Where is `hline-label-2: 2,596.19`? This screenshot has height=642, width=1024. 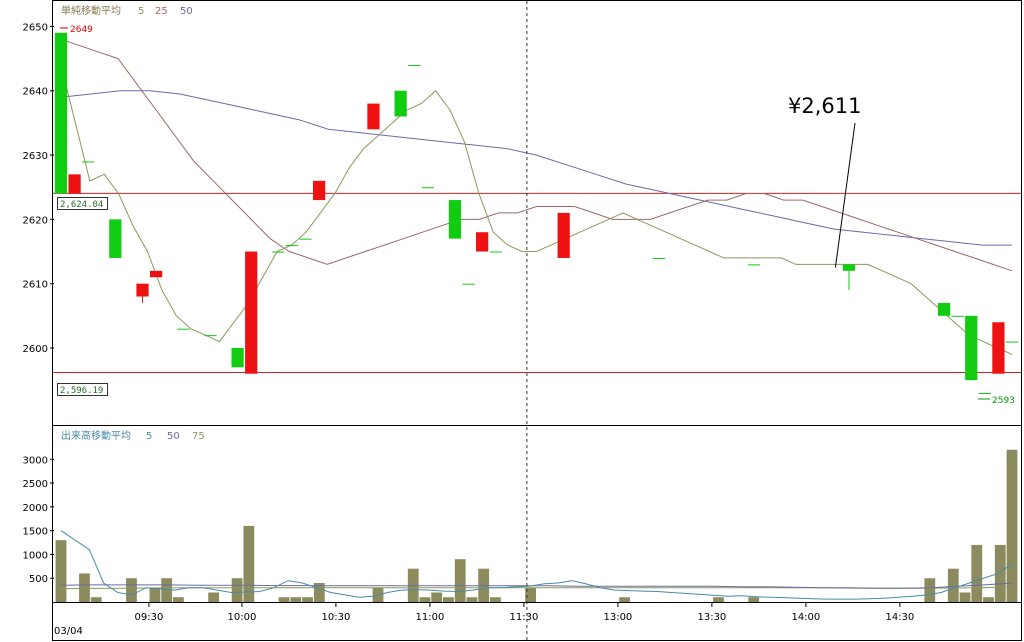
hline-label-2: 2,596.19 is located at coordinates (81, 391).